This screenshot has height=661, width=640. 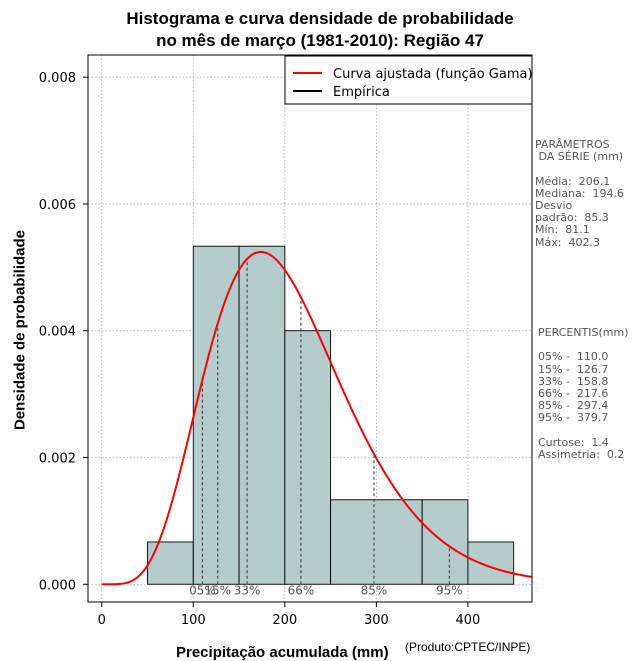 I want to click on chart-title-line2: no mês de março (1981-2010): Região 47, so click(x=320, y=40).